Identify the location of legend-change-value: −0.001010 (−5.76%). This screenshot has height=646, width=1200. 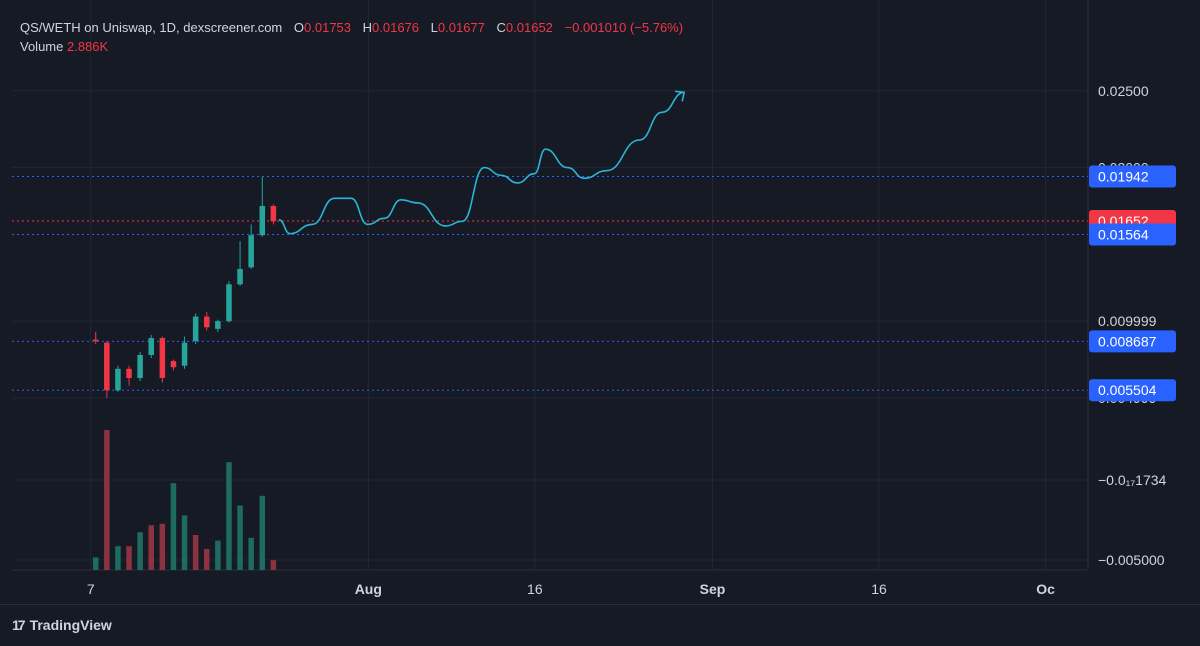
(624, 27).